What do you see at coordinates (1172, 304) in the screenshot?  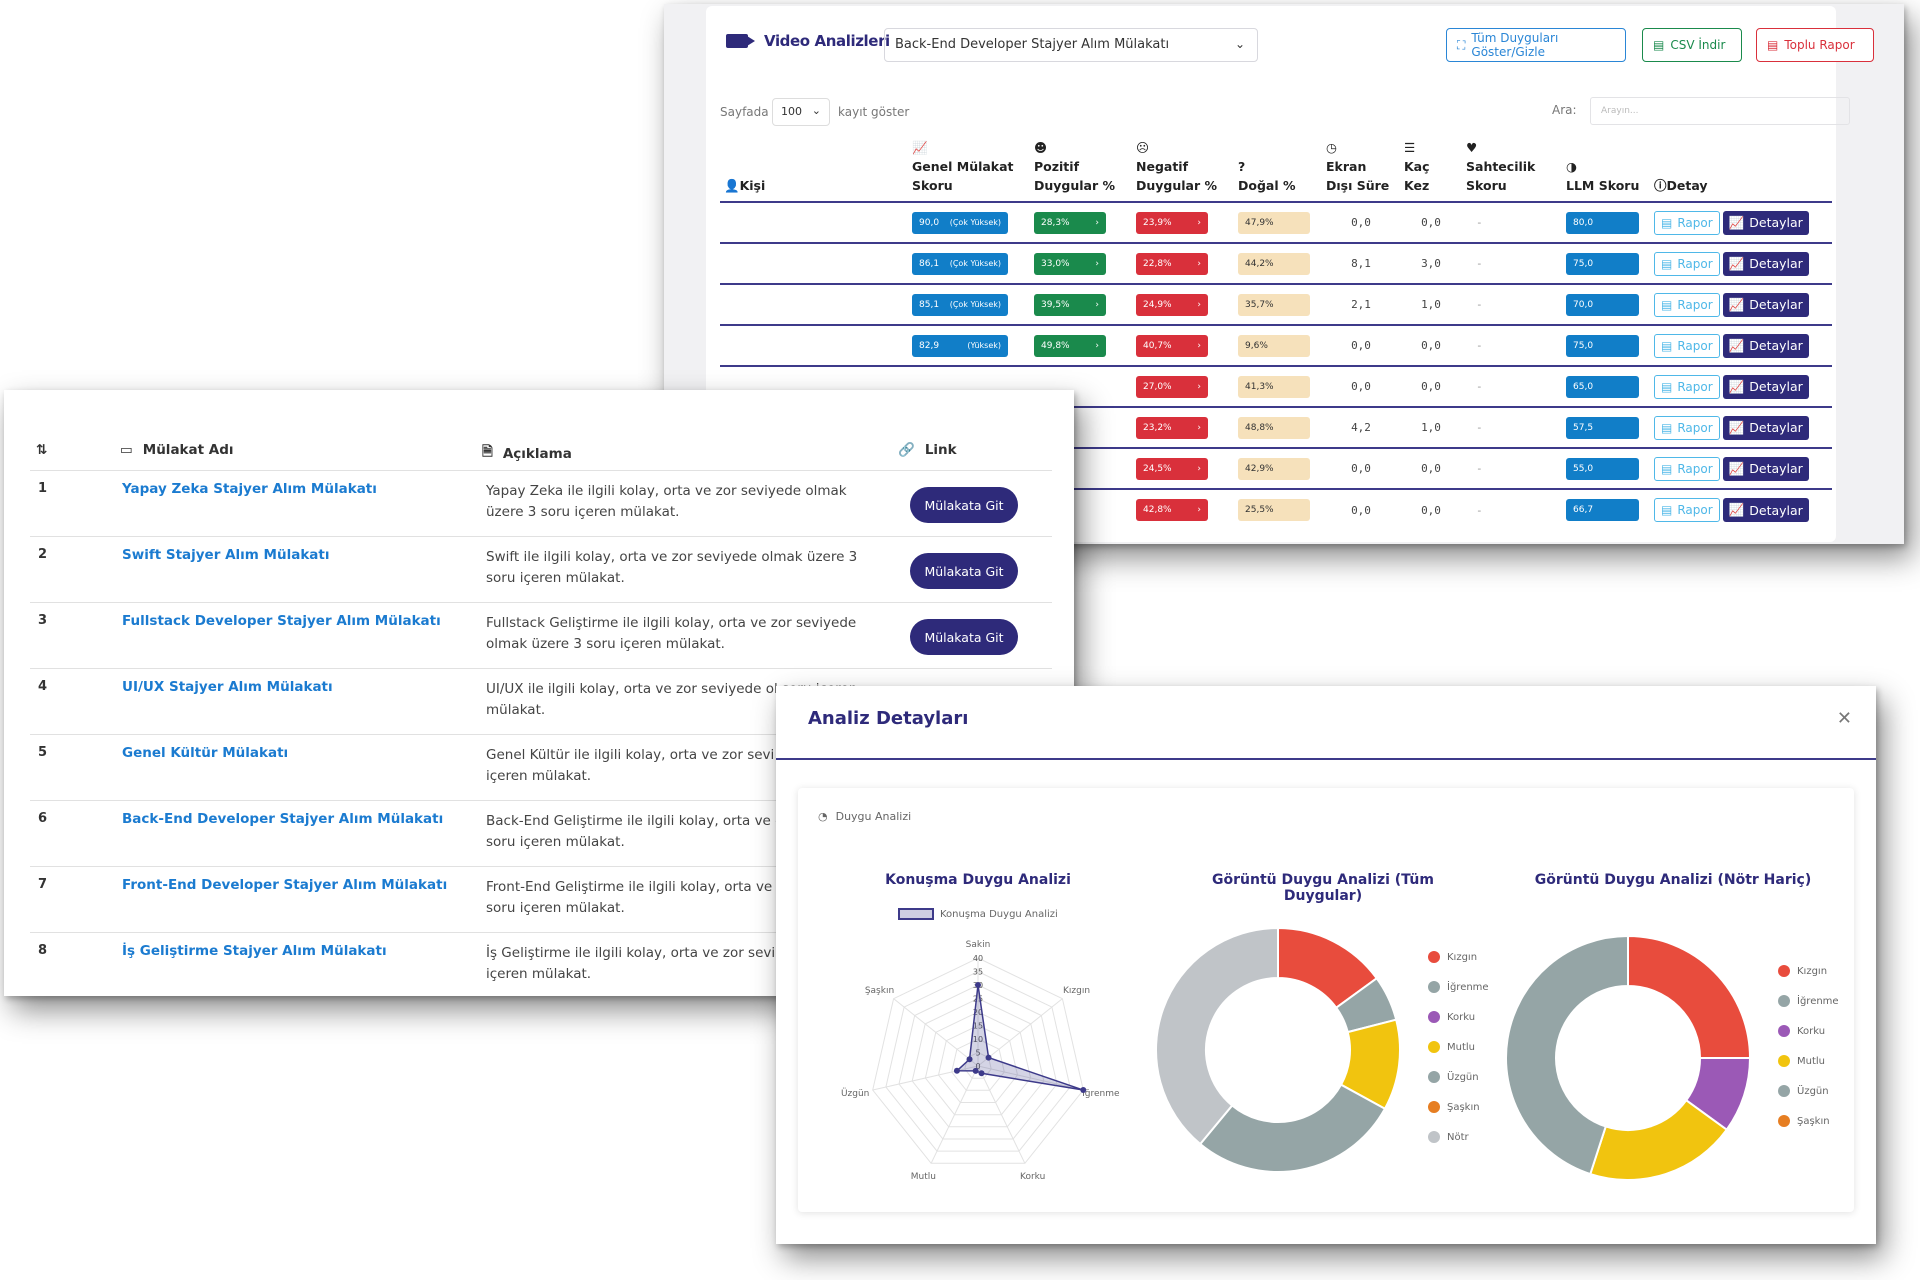 I see `negative-badge: 24,9% ›` at bounding box center [1172, 304].